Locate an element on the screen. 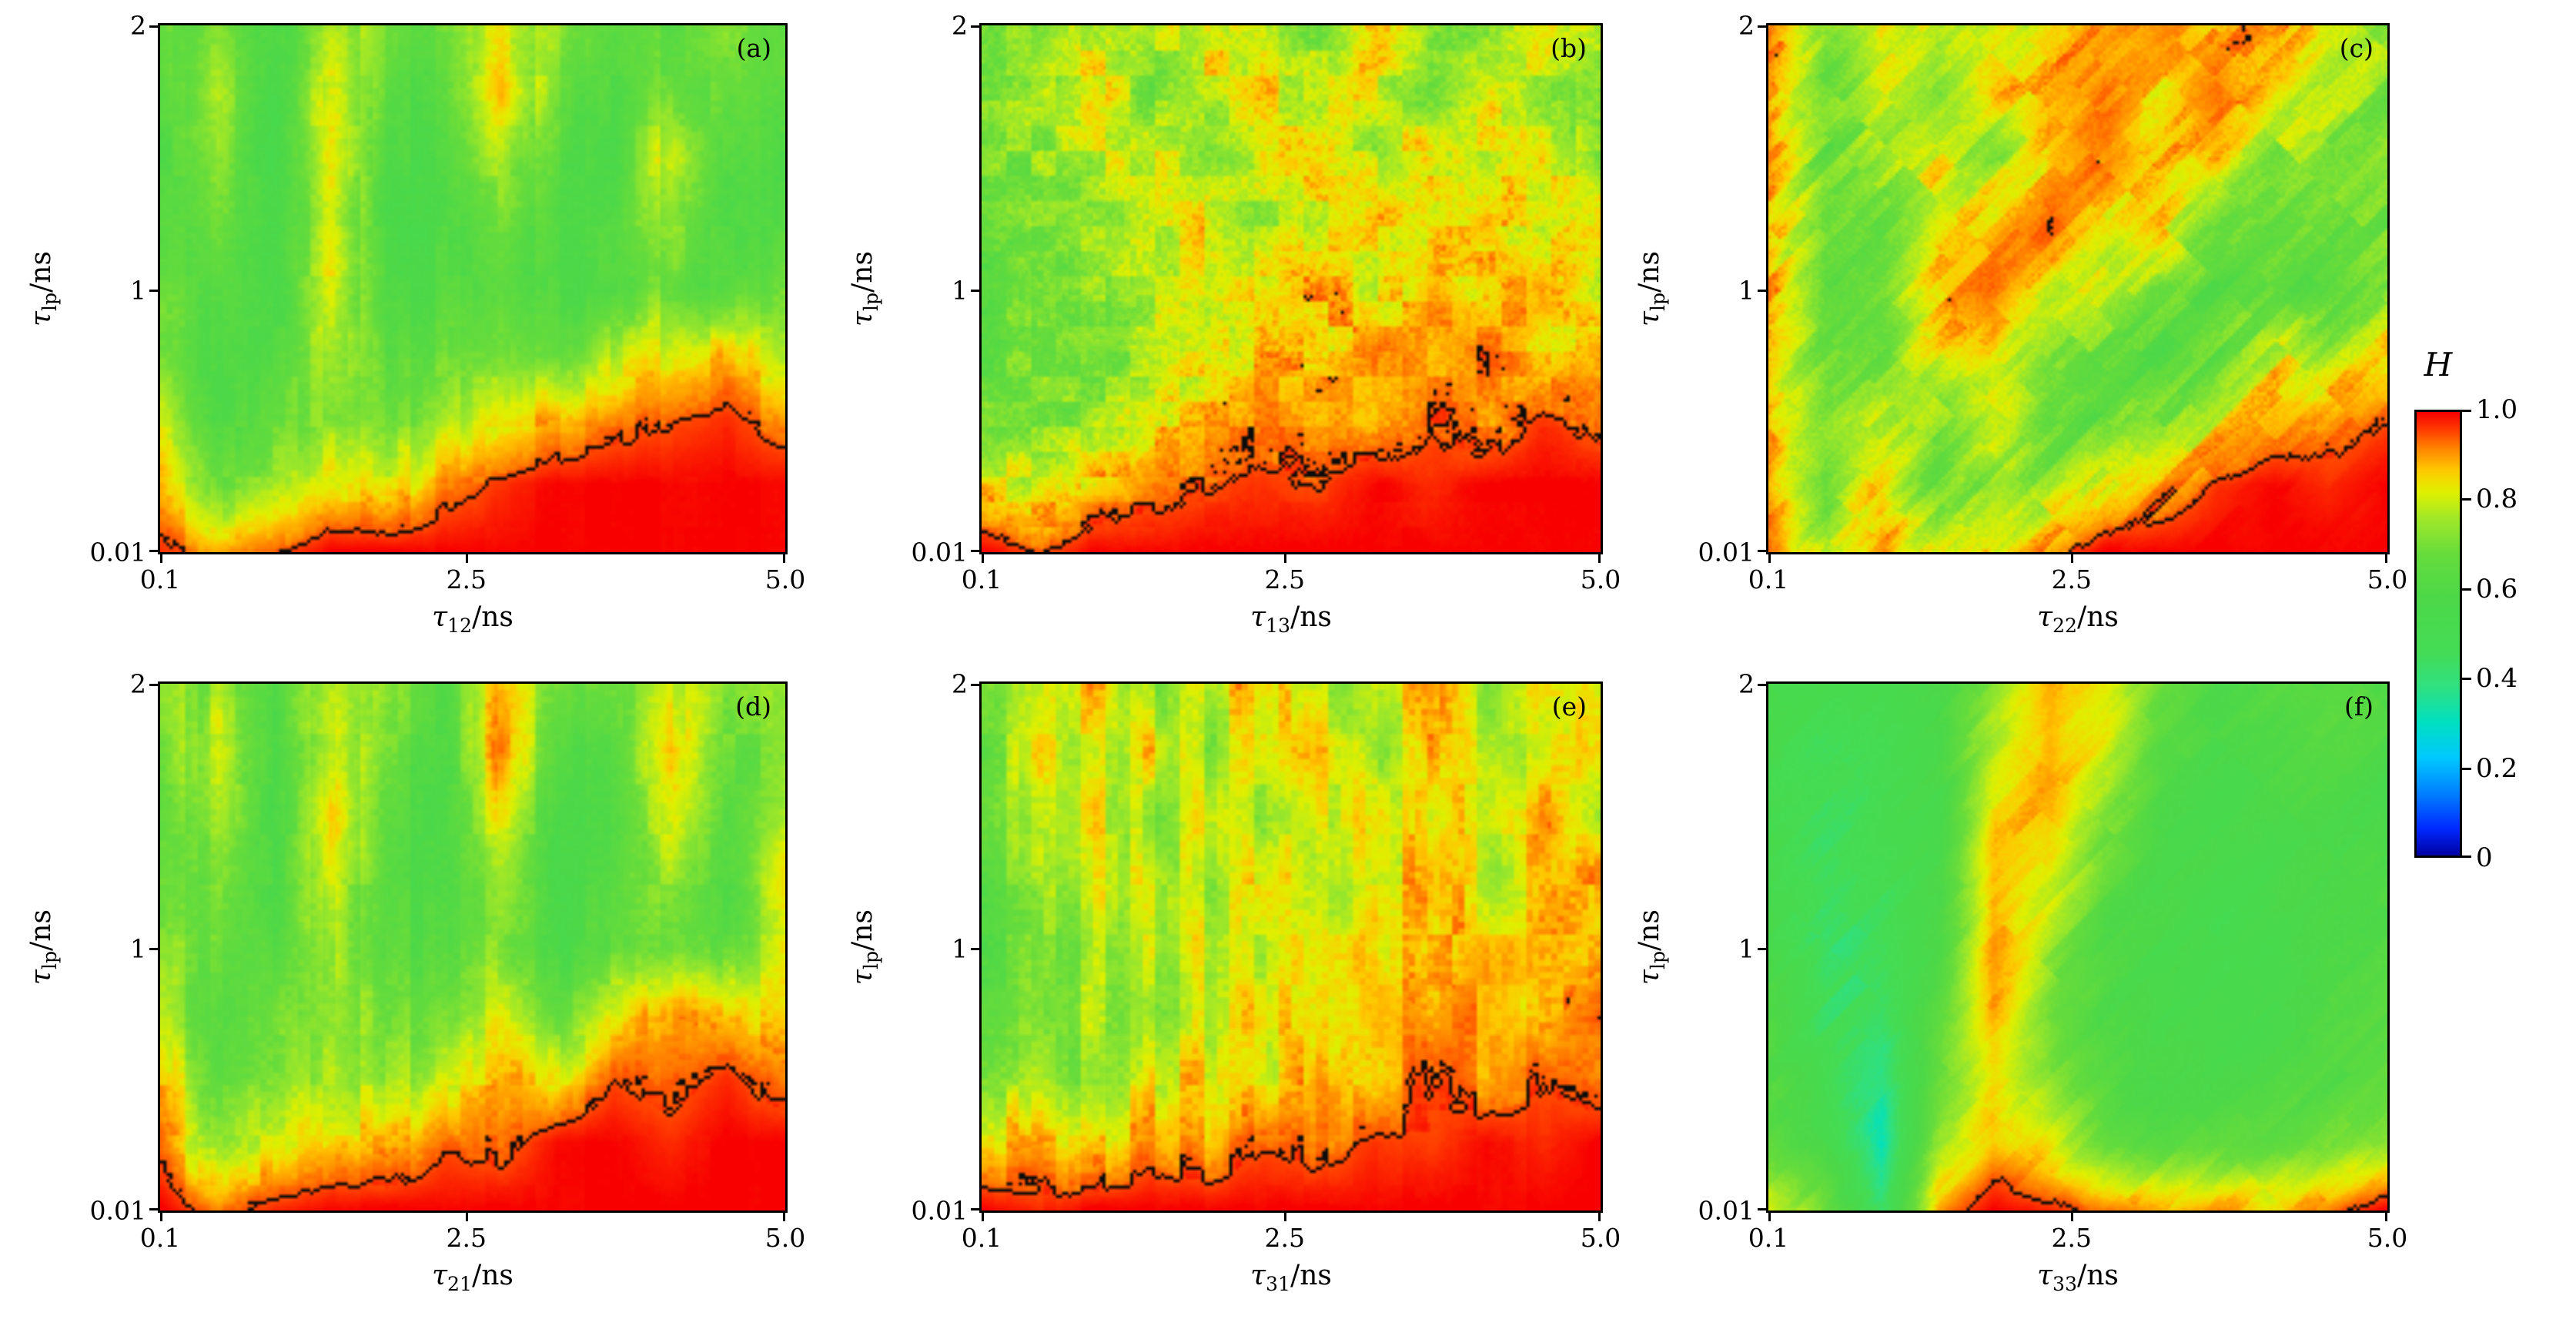  heatmap-panel-f: (f) 0.1 2.5 5.0 2 1 0.01 τ33/ns τlp/ns is located at coordinates (2021, 982).